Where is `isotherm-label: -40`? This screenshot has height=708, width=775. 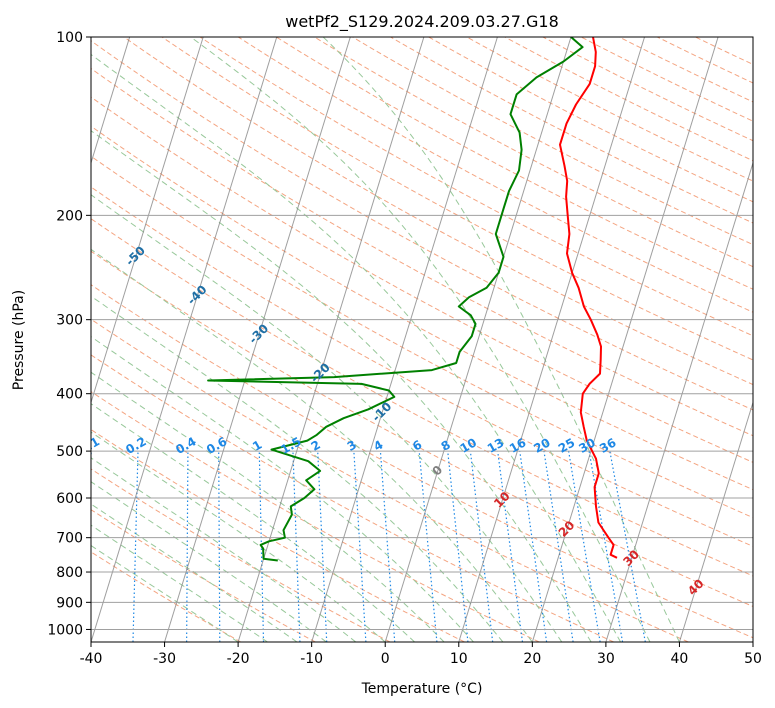
isotherm-label: -40 is located at coordinates (196, 294).